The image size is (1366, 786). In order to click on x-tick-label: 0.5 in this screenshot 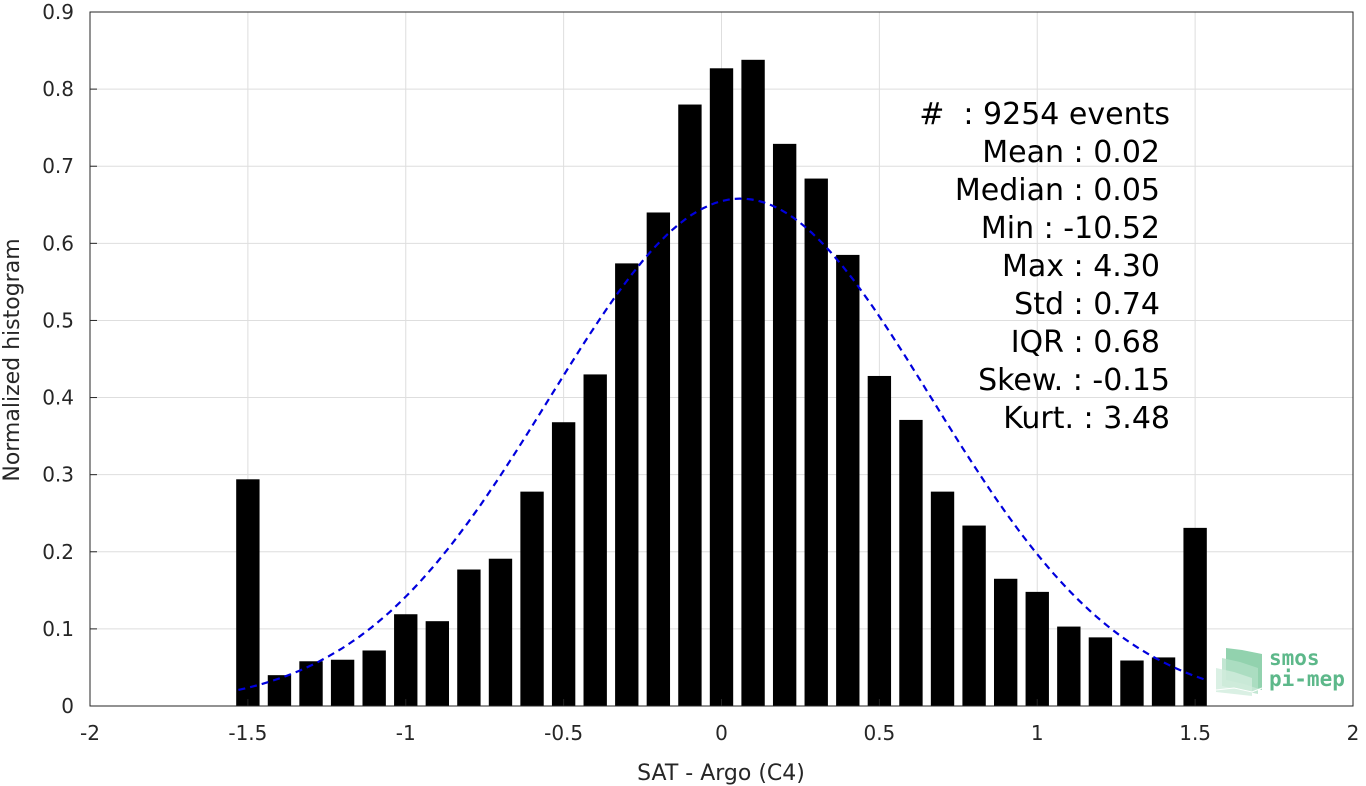, I will do `click(879, 733)`.